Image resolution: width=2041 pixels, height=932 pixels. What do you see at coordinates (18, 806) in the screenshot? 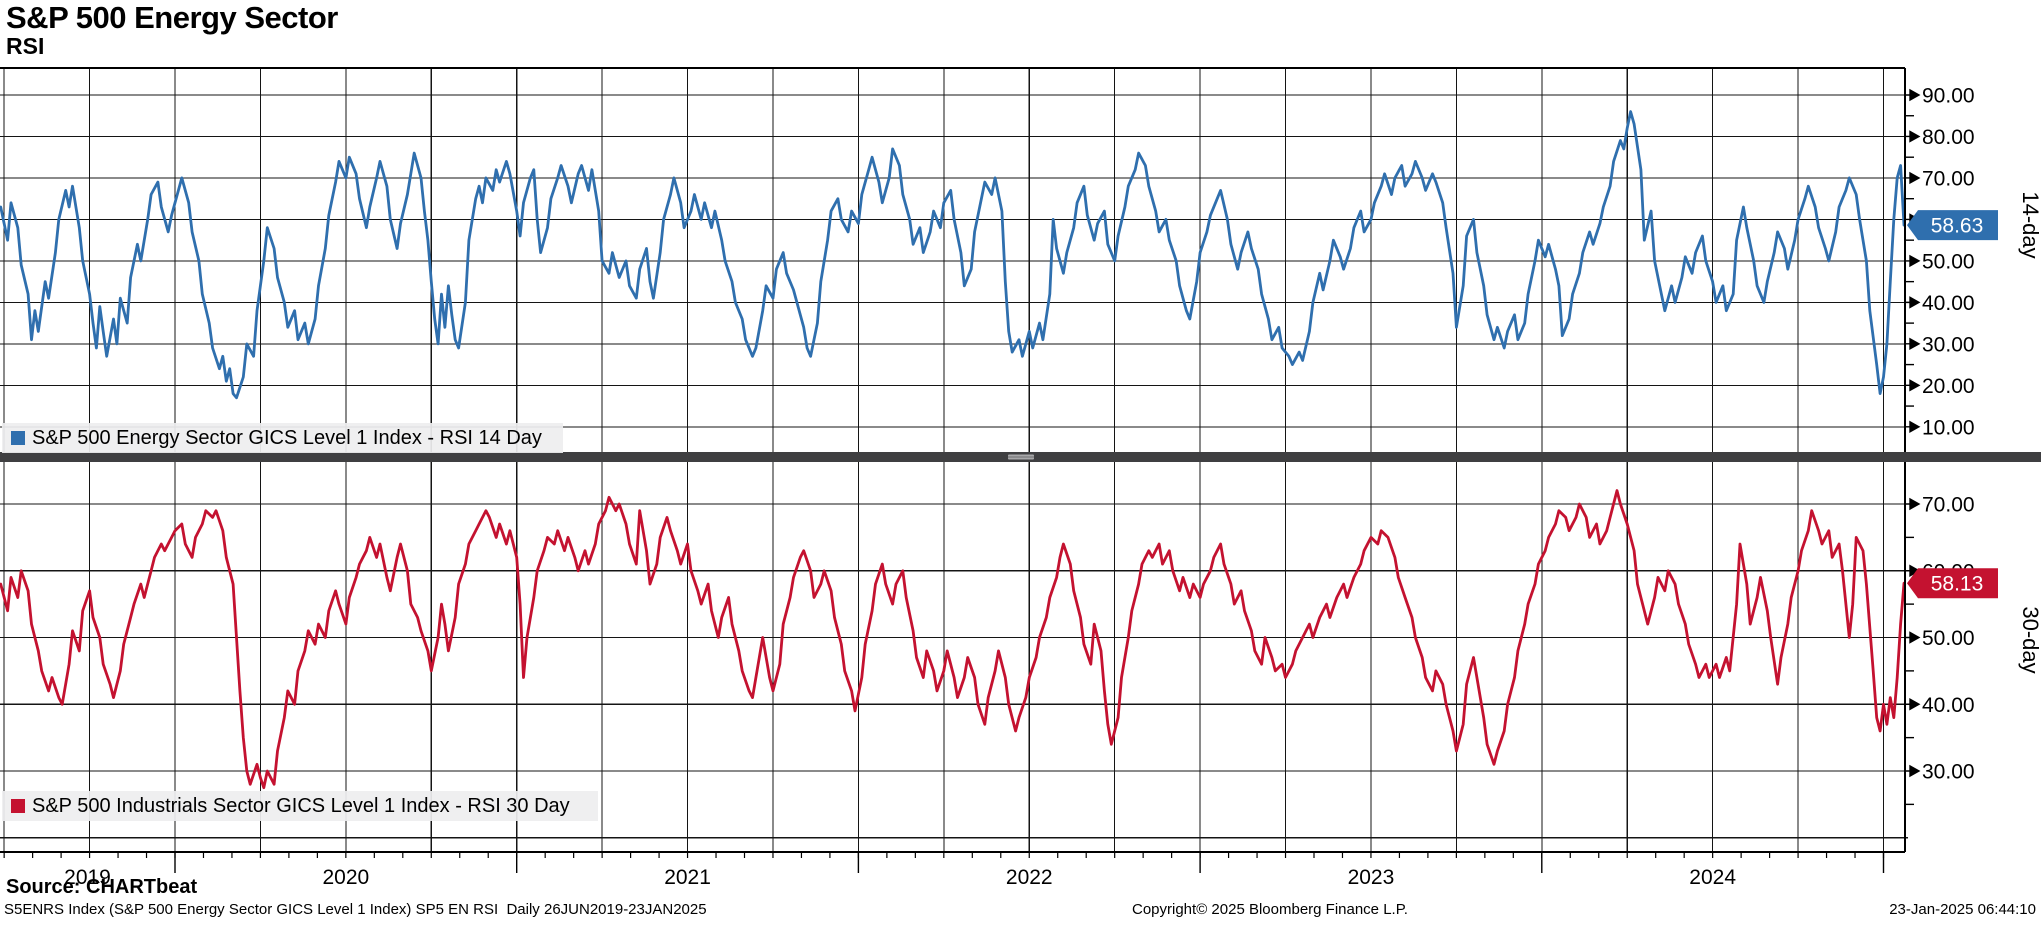
I see `legend-swatch-red-icon` at bounding box center [18, 806].